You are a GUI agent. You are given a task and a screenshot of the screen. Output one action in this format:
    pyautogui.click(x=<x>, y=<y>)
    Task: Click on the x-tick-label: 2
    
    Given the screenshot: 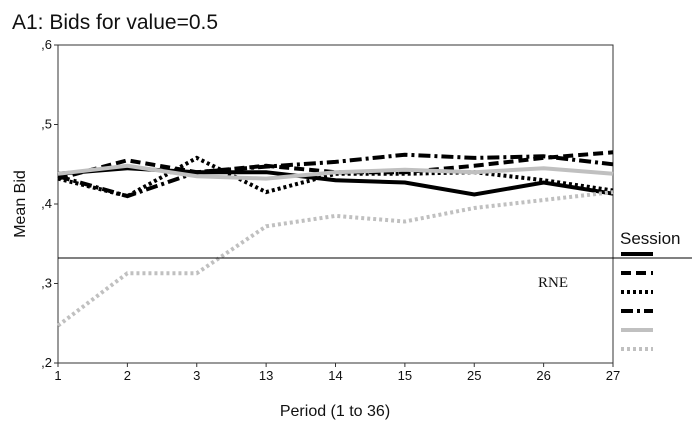 What is the action you would take?
    pyautogui.click(x=127, y=375)
    